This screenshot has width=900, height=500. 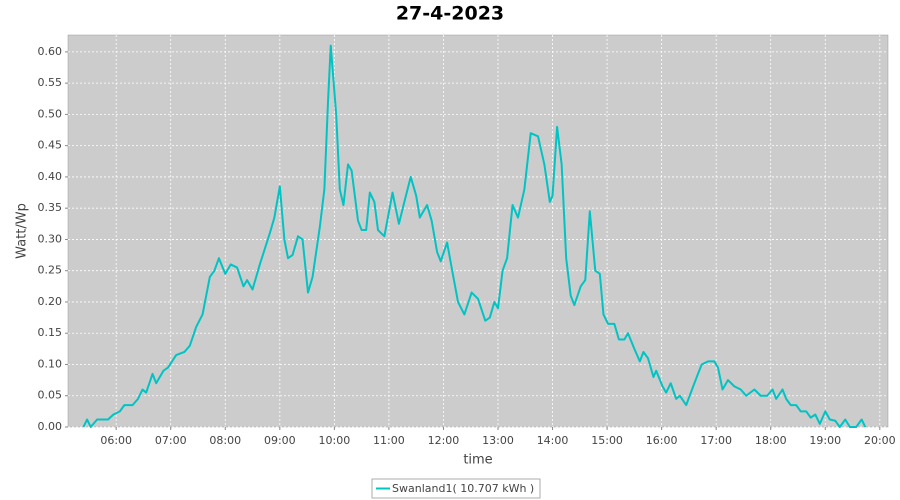 What do you see at coordinates (335, 440) in the screenshot?
I see `x-tick-label: 10:00` at bounding box center [335, 440].